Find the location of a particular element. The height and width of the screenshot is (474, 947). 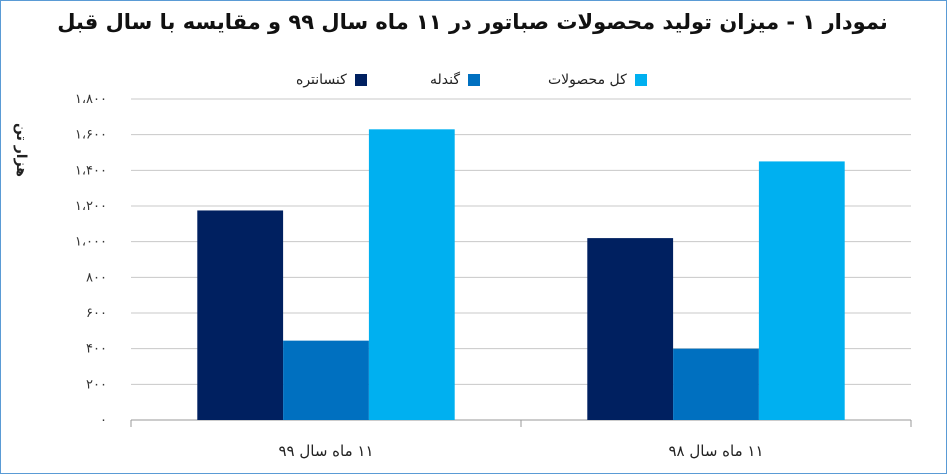

y-tick-label: ۱،۸۰۰ is located at coordinates (91, 99).